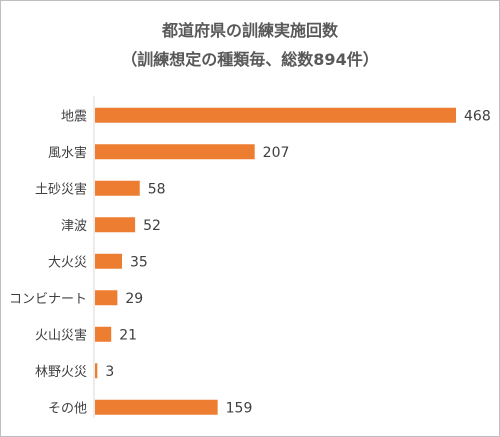  What do you see at coordinates (276, 153) in the screenshot?
I see `data-label: 207` at bounding box center [276, 153].